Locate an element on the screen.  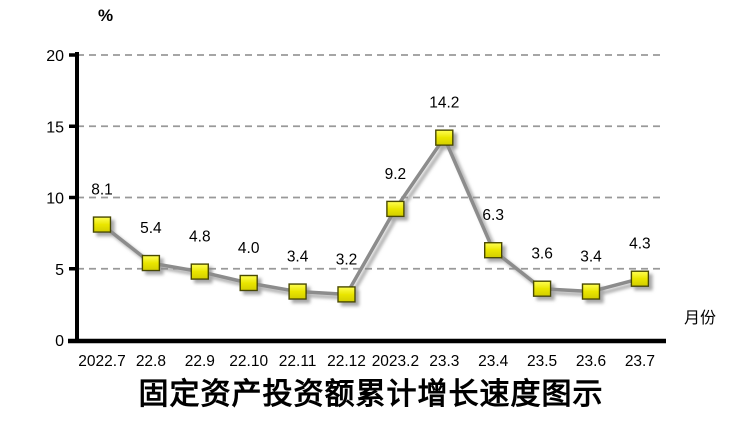
y-tick-label: 10 is located at coordinates (55, 199).